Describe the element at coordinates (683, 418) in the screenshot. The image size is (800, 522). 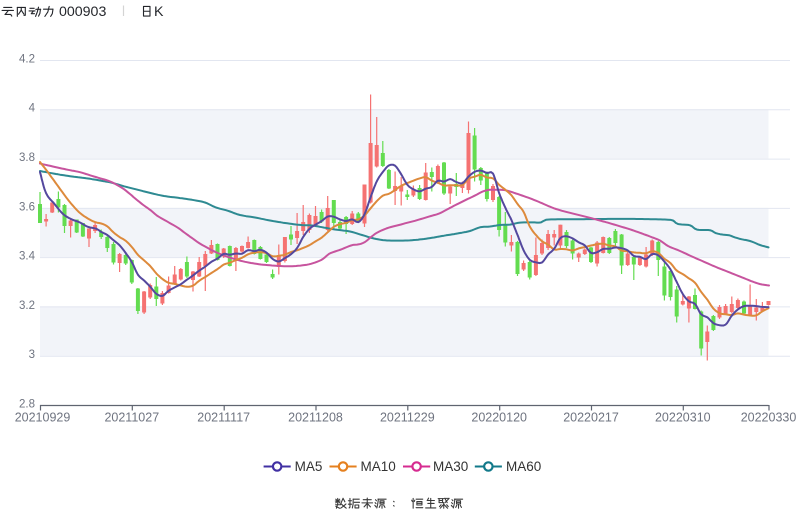
I see `svg-text: 20220310` at that location.